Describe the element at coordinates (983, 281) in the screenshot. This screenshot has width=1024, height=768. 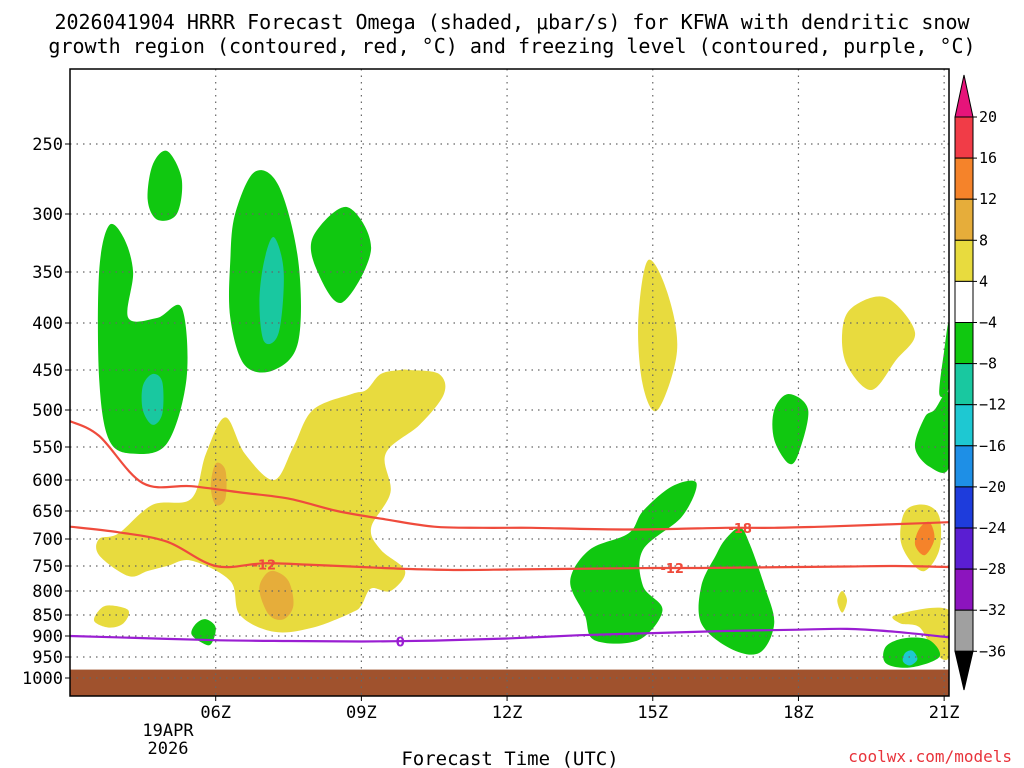
I see `colorbar-label-4: 4` at that location.